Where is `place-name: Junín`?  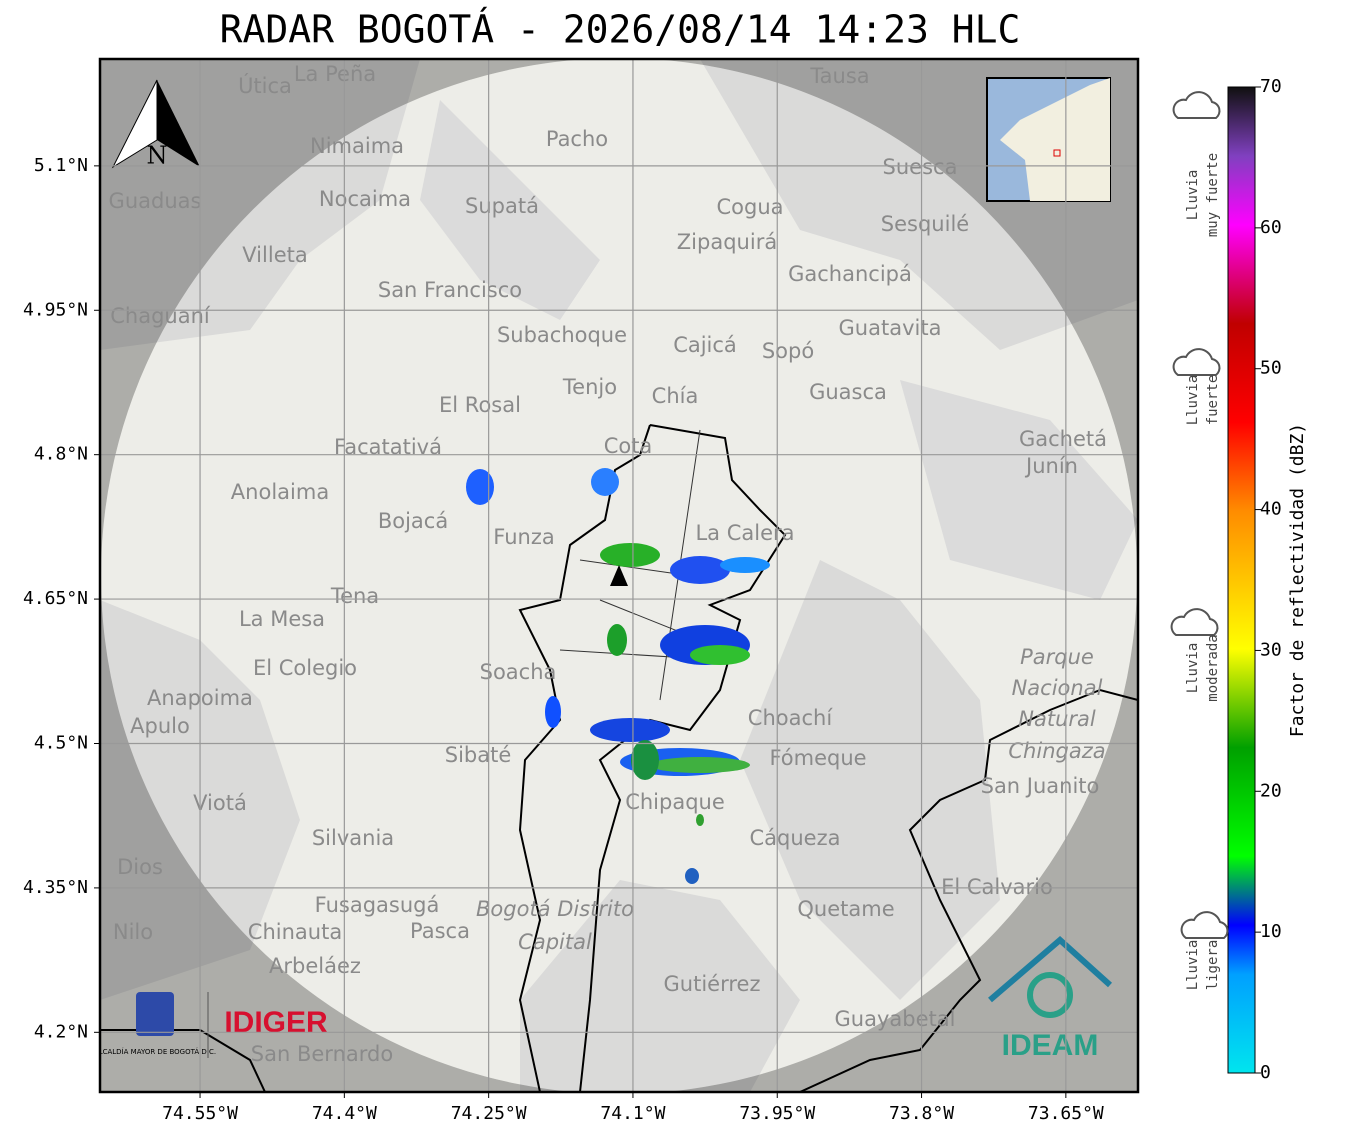 place-name: Junín is located at coordinates (1051, 466).